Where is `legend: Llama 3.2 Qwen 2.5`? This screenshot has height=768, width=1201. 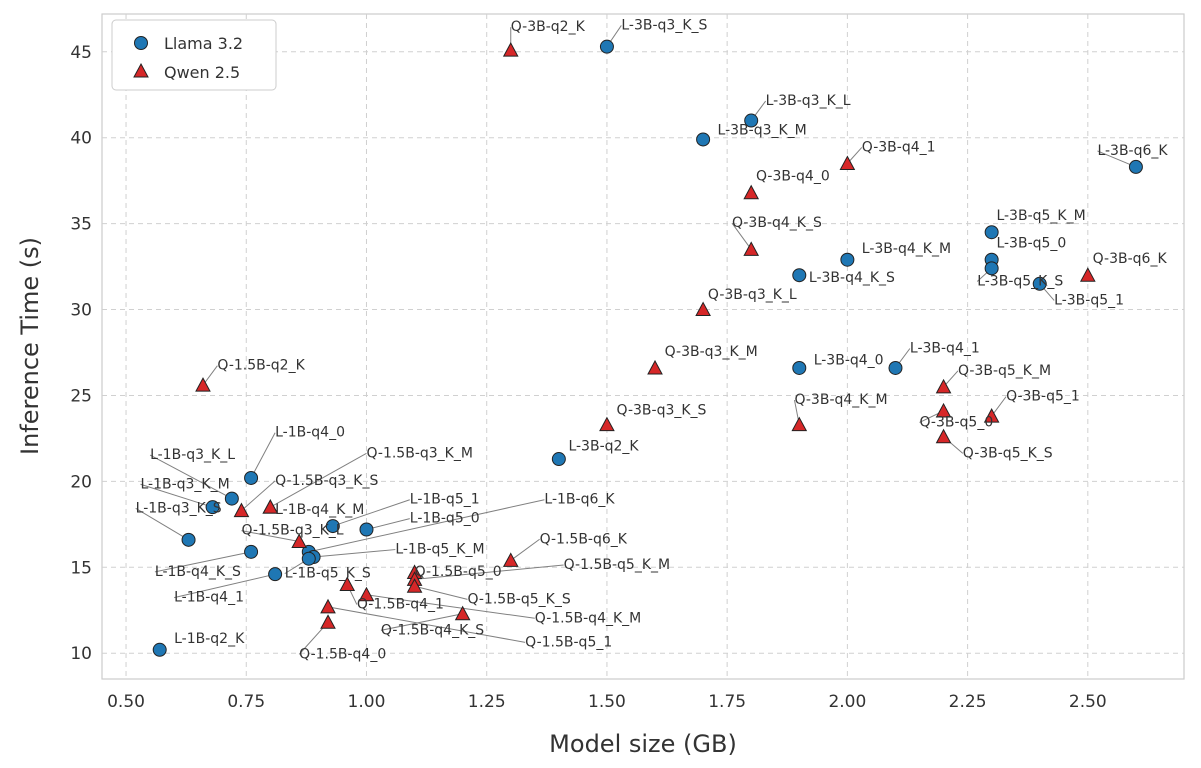
legend: Llama 3.2 Qwen 2.5 is located at coordinates (194, 55).